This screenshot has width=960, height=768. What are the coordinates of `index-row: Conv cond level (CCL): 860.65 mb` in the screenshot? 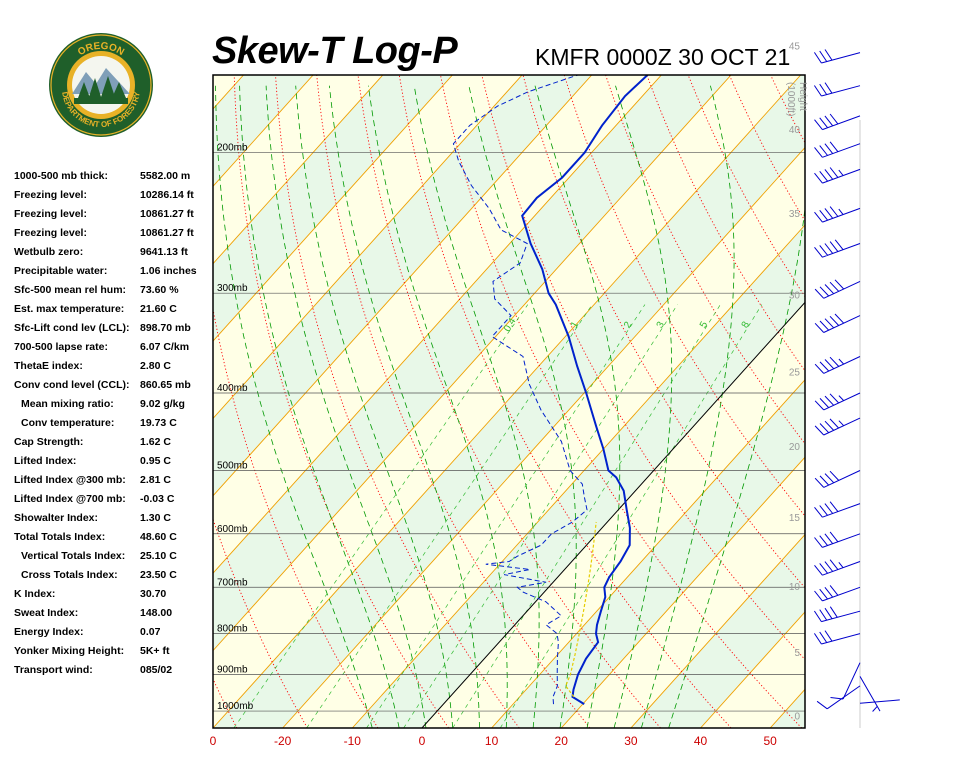 It's located at (114, 386).